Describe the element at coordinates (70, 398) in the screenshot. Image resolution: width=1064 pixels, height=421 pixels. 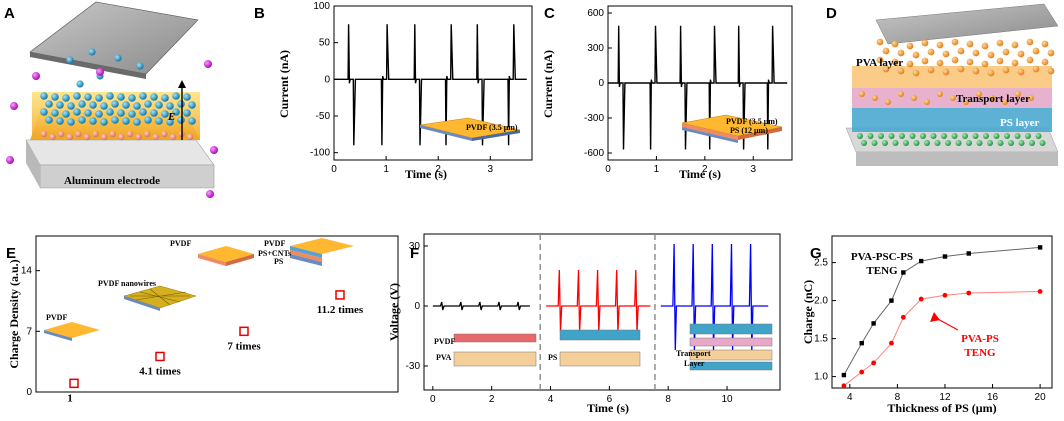
I see `data-label: 1` at that location.